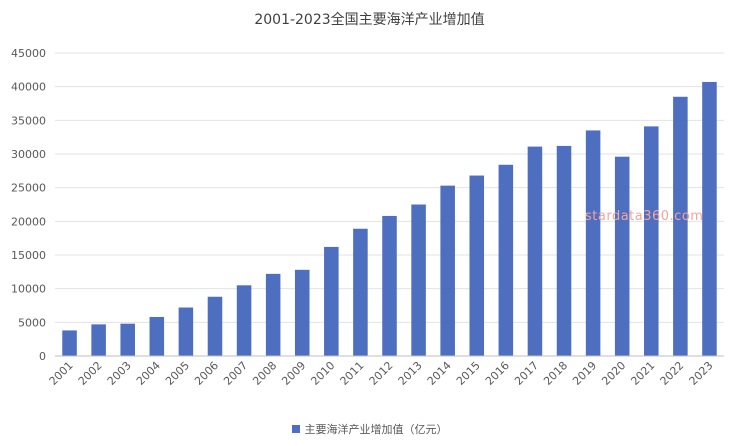 The height and width of the screenshot is (446, 739). I want to click on bar-2001, so click(69, 343).